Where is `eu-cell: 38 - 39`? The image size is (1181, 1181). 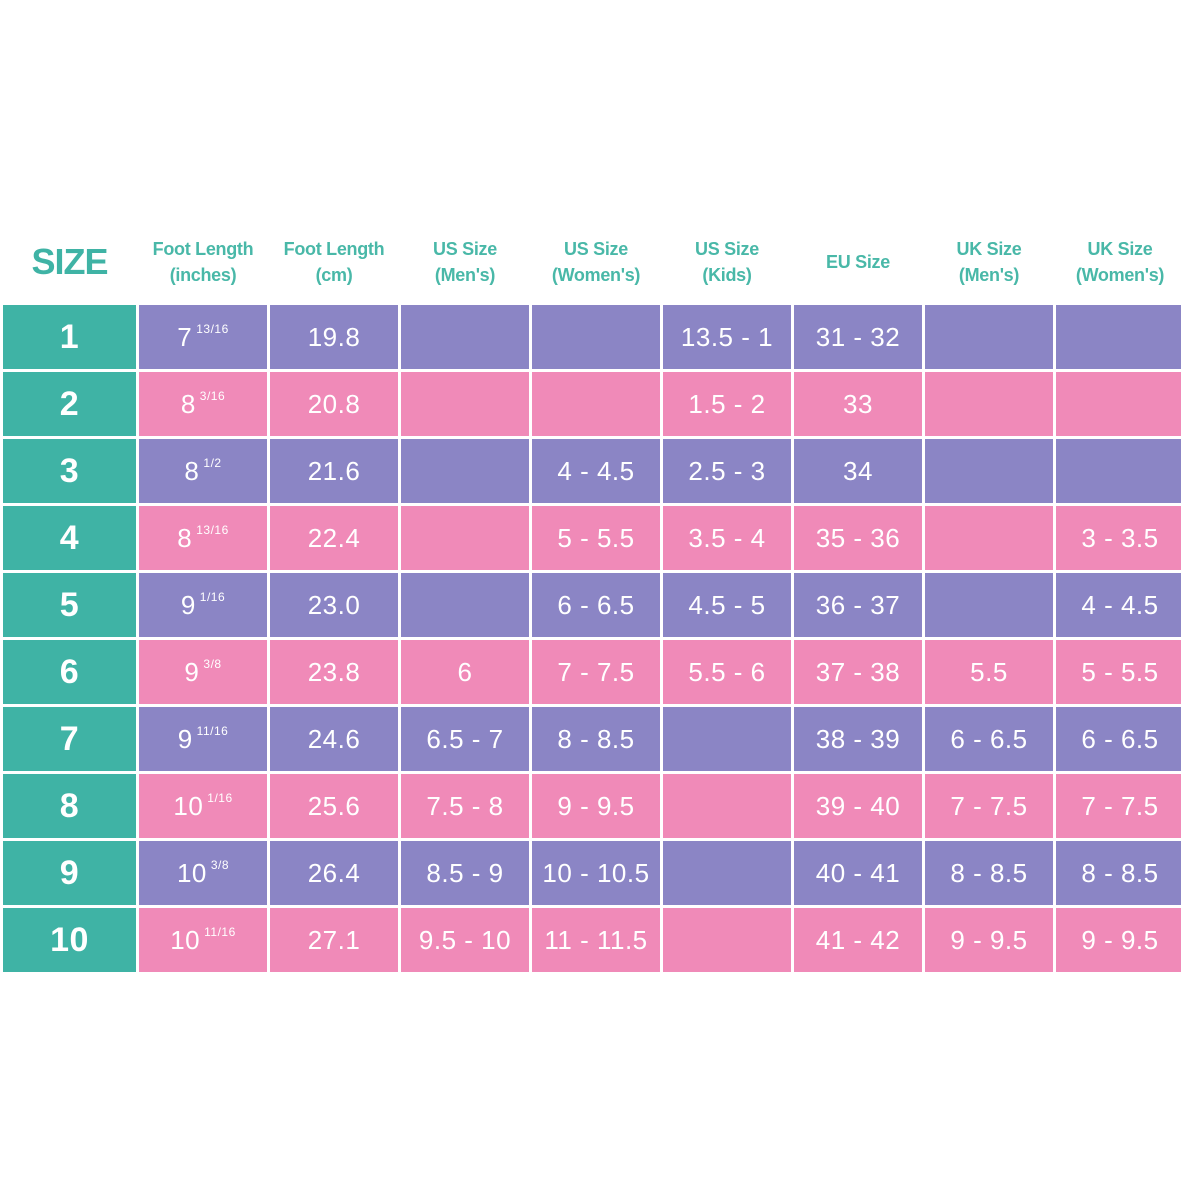
eu-cell: 38 - 39 is located at coordinates (858, 739).